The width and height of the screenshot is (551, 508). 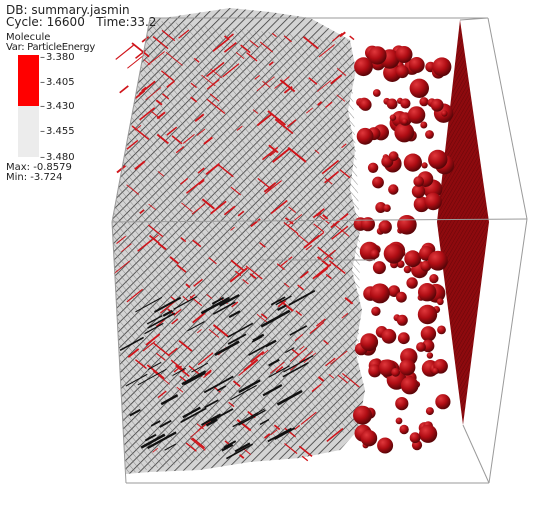 What do you see at coordinates (28, 37) in the screenshot?
I see `legend-plot-type: Molecule` at bounding box center [28, 37].